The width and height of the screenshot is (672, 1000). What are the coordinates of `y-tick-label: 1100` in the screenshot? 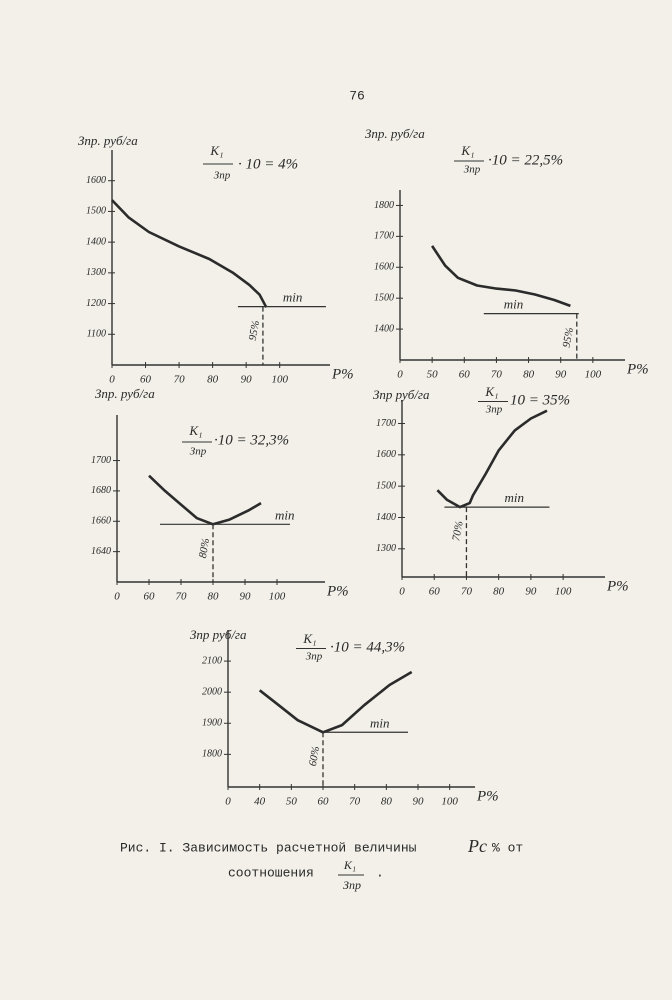 It's located at (96, 334).